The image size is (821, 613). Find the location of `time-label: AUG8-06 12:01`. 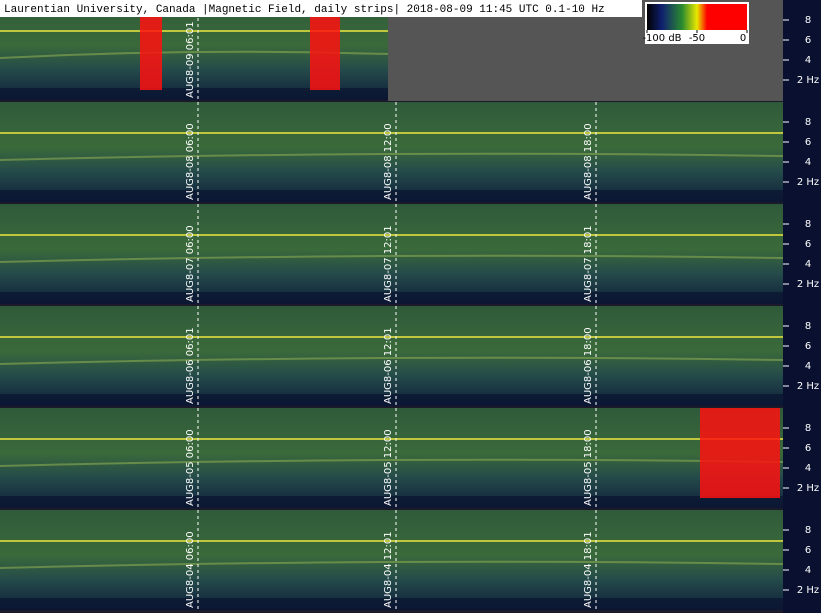

time-label: AUG8-06 12:01 is located at coordinates (388, 365).